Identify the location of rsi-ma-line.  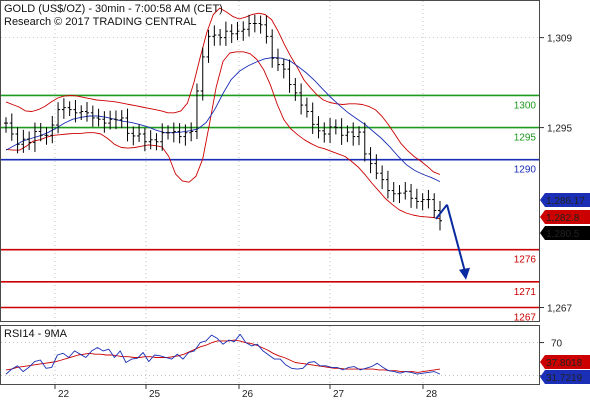
(223, 356).